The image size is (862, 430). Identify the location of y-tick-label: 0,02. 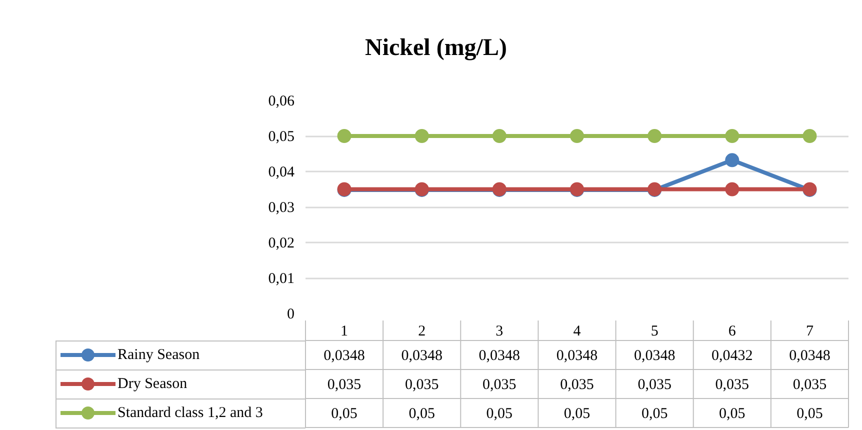
(281, 244).